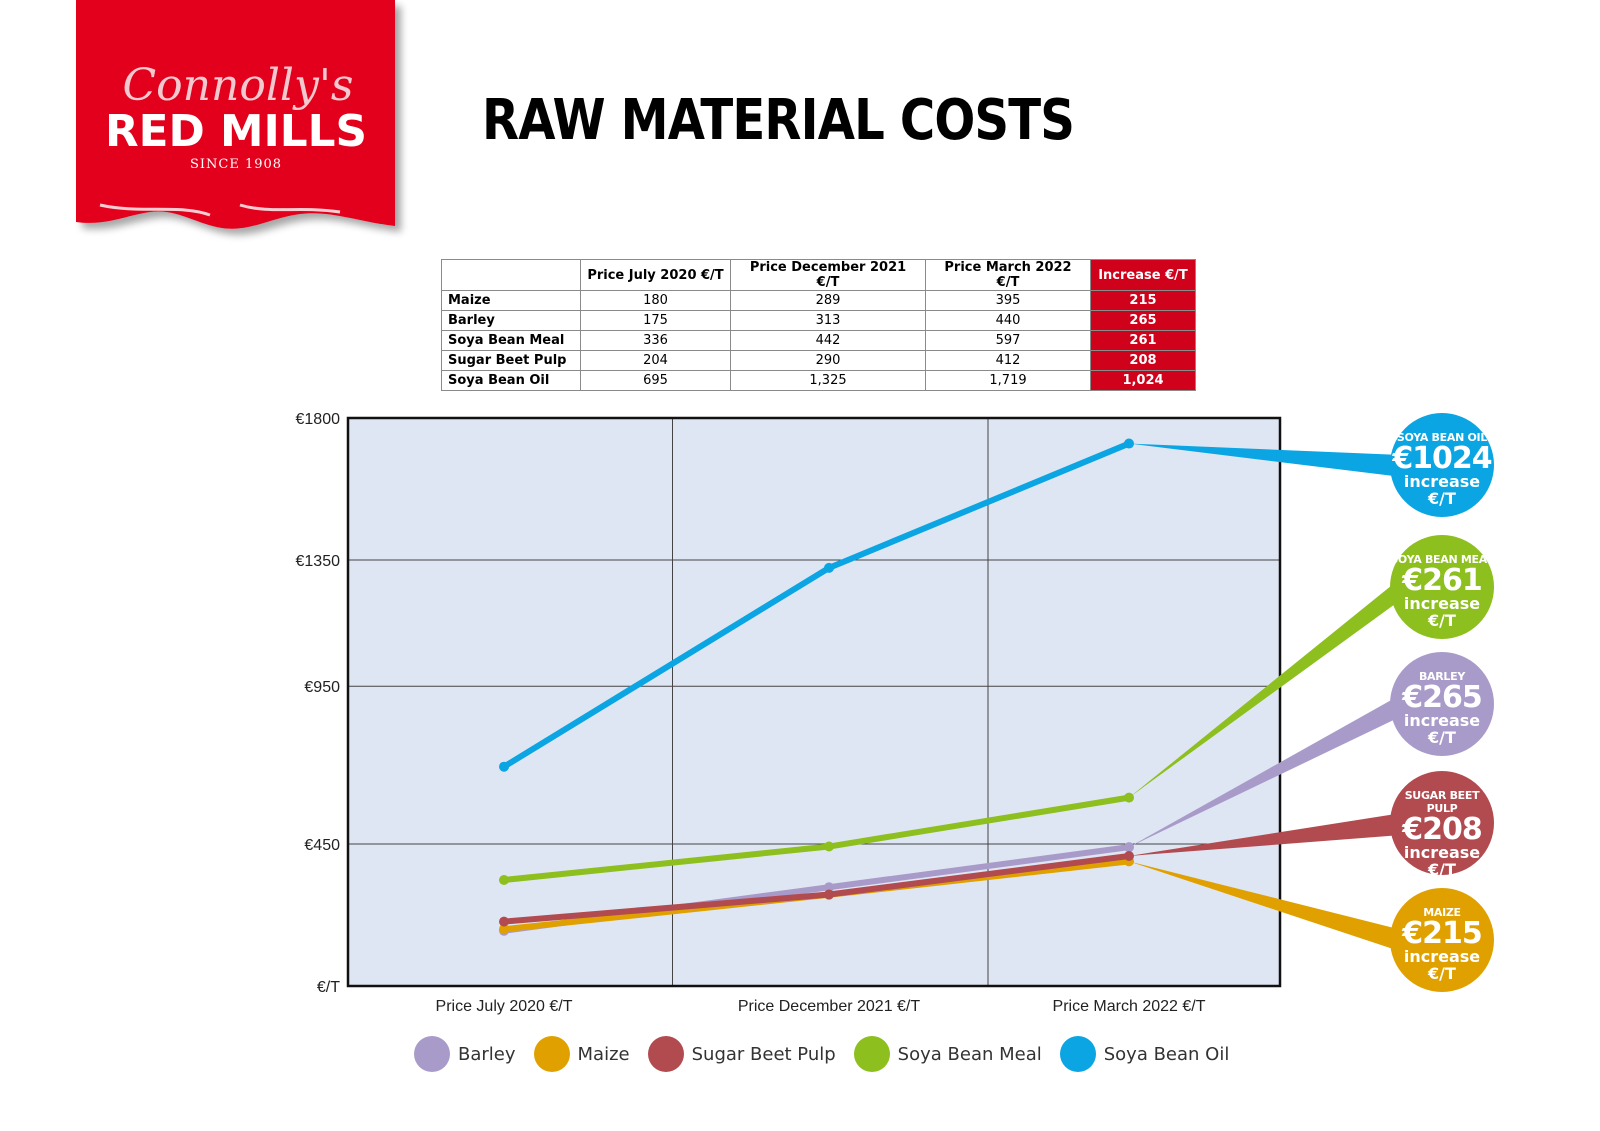  What do you see at coordinates (763, 1054) in the screenshot?
I see `legend-label: Sugar Beet Pulp` at bounding box center [763, 1054].